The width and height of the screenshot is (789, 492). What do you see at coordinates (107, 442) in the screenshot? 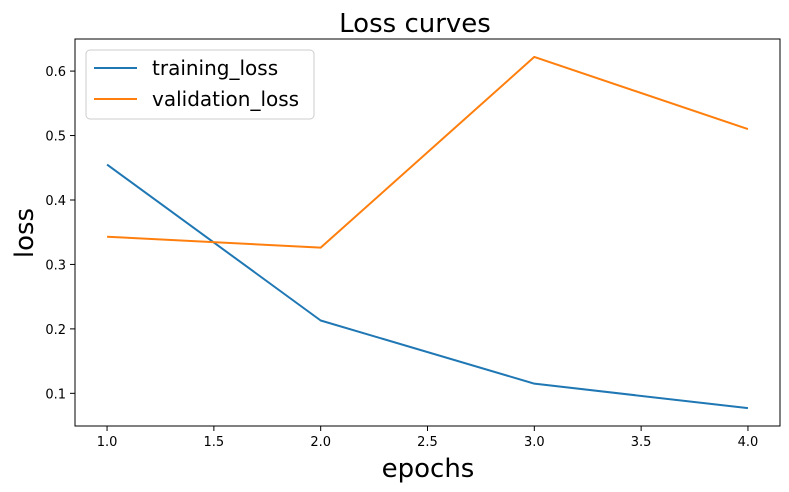
I see `x-tick-label: 1.0` at bounding box center [107, 442].